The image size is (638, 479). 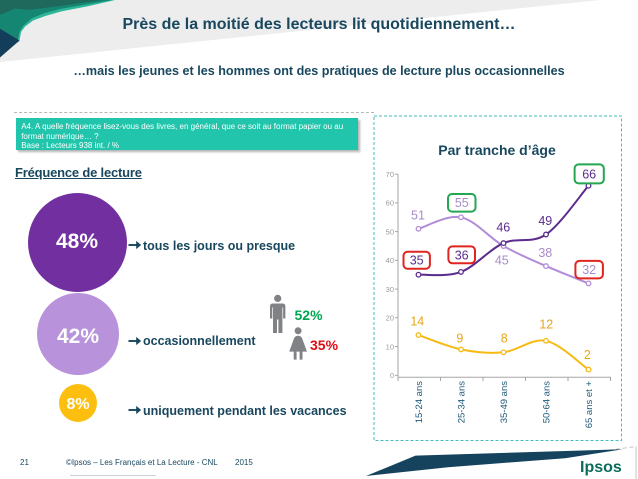 I want to click on svg-text: 14, so click(x=417, y=321).